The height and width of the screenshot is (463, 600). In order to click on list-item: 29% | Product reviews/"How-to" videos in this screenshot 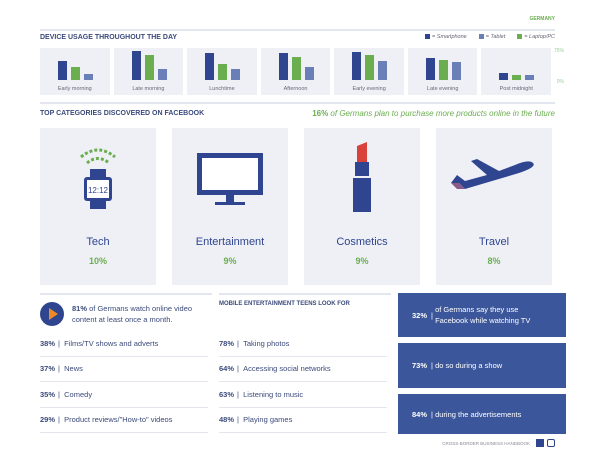, I will do `click(124, 420)`.